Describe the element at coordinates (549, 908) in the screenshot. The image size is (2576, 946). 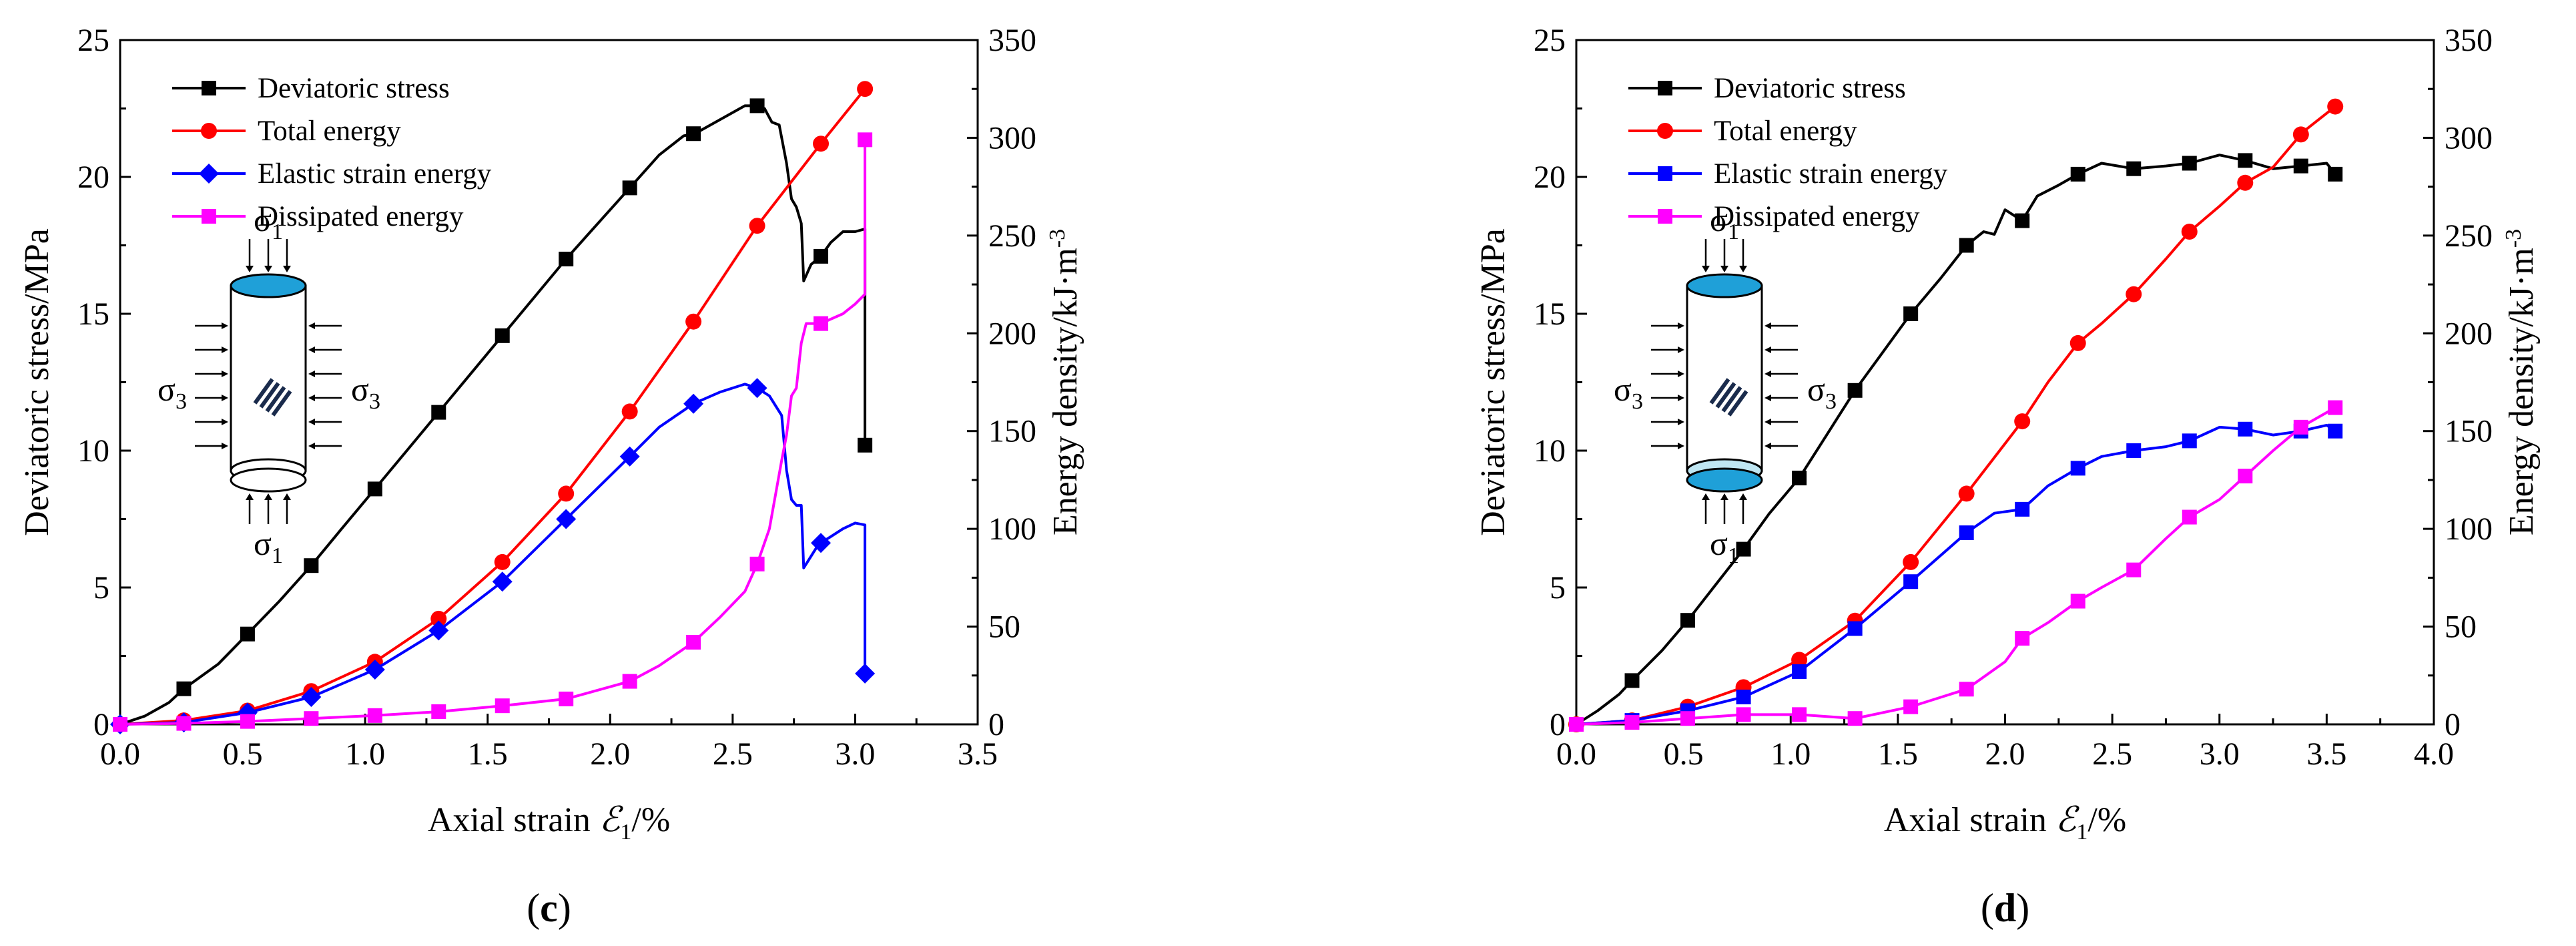
I see `panel-label: (c)` at that location.